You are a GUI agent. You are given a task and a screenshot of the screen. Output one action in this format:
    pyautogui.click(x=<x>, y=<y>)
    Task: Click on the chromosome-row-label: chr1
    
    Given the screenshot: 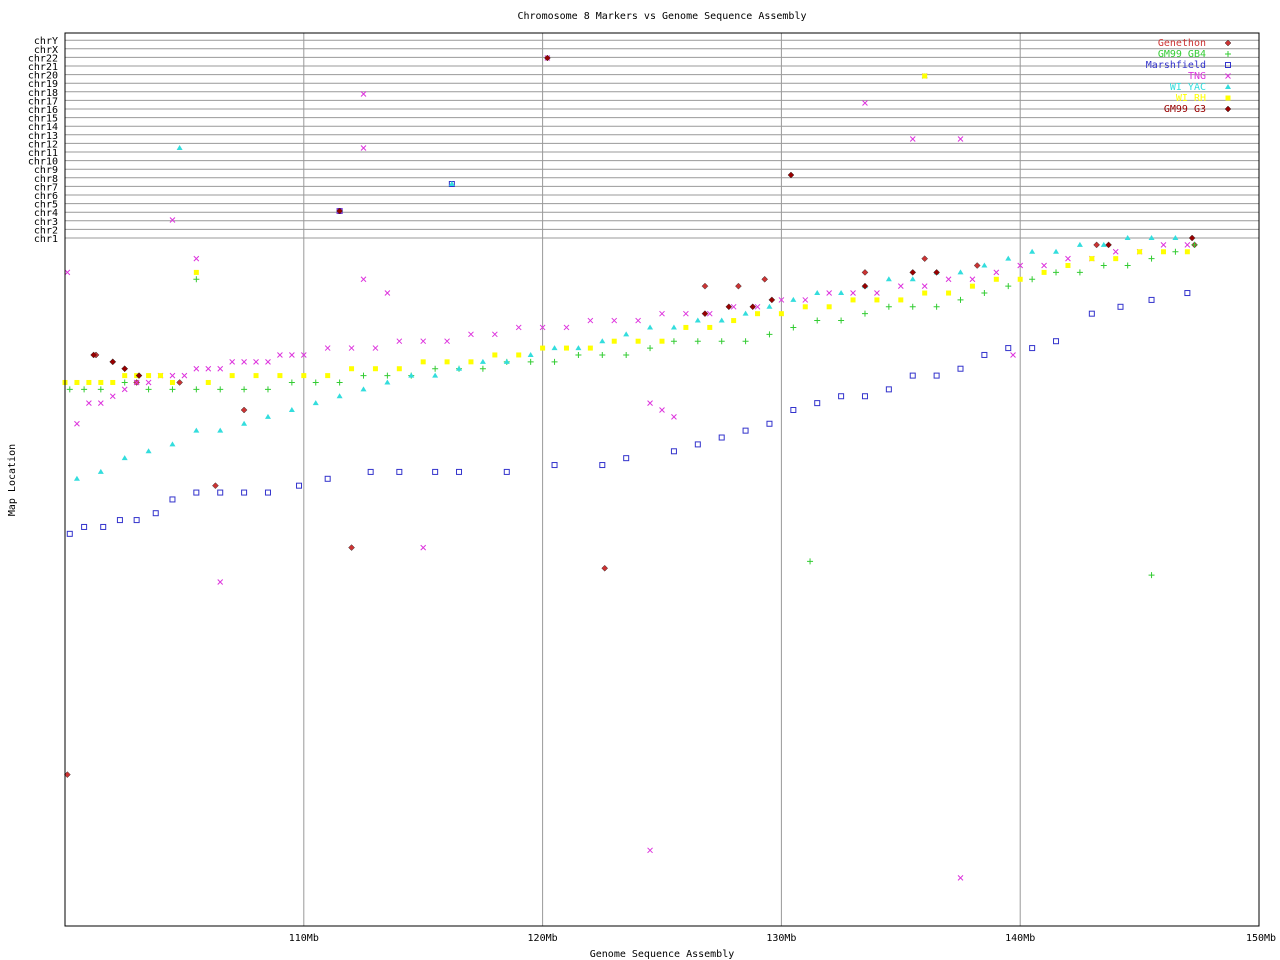 What is the action you would take?
    pyautogui.click(x=46, y=239)
    